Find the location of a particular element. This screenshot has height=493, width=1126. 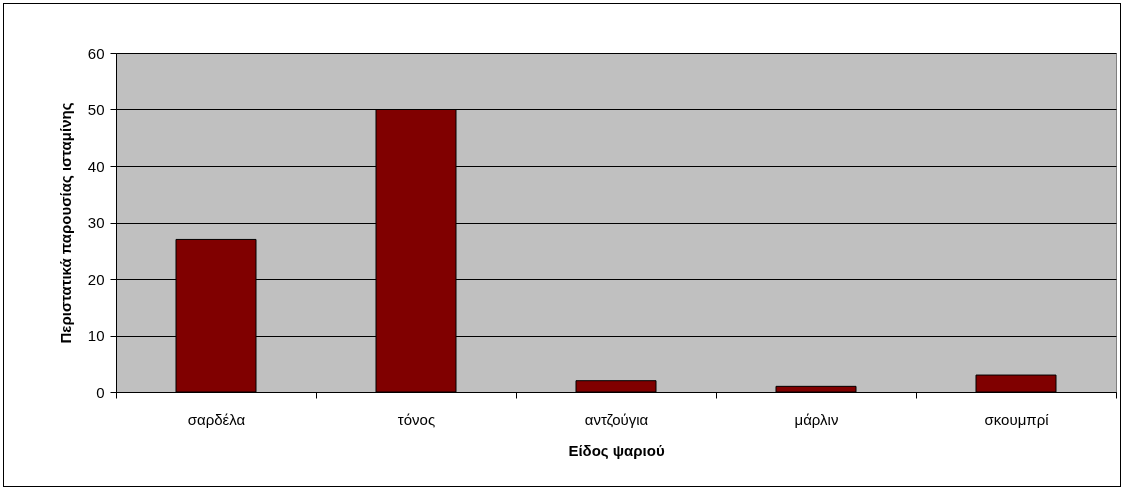

y-tick-label: 0 is located at coordinates (100, 392).